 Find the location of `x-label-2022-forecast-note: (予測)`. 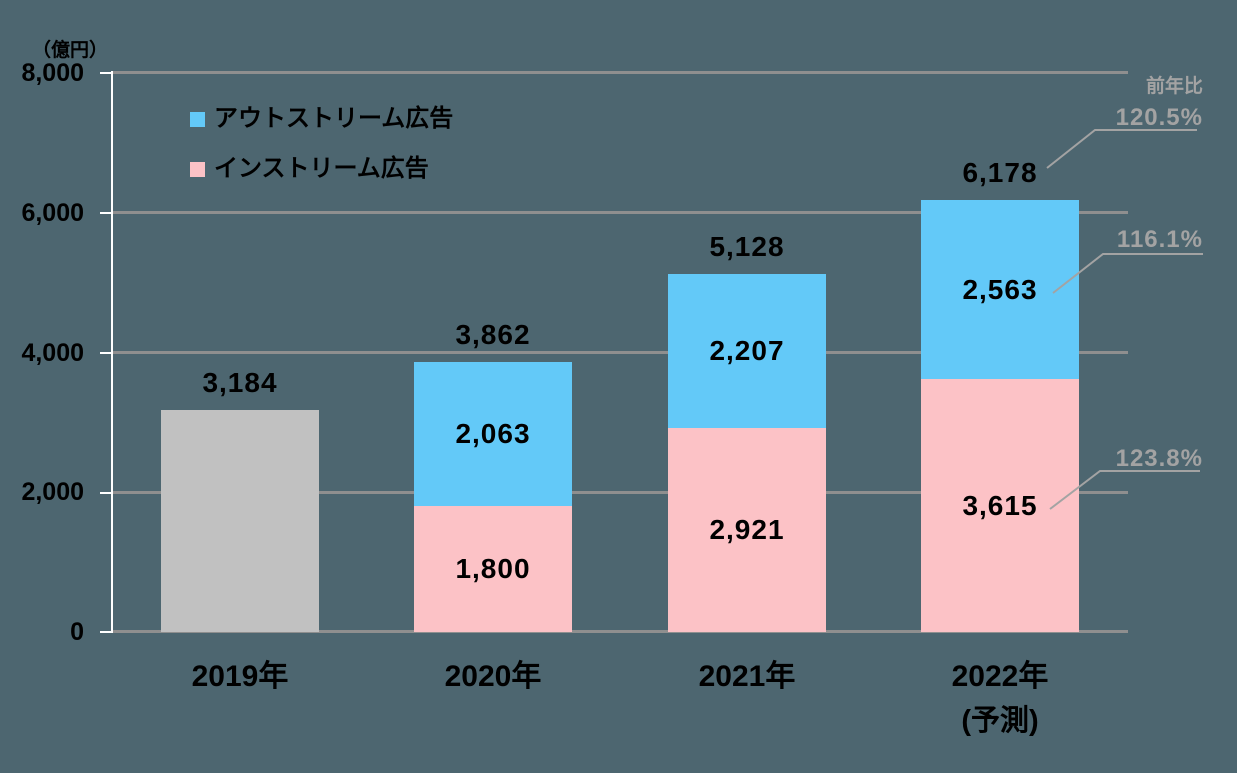

x-label-2022-forecast-note: (予測) is located at coordinates (1000, 721).